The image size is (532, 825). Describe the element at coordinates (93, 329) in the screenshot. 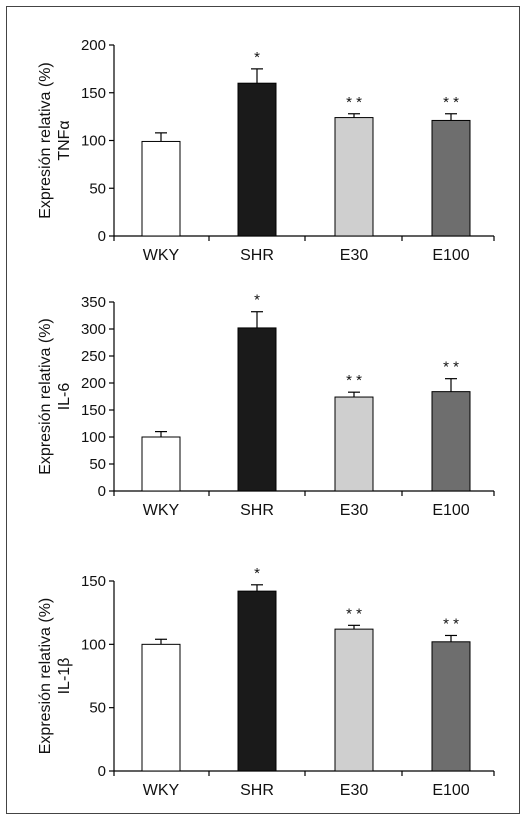

I see `y-tick-label: 300` at that location.